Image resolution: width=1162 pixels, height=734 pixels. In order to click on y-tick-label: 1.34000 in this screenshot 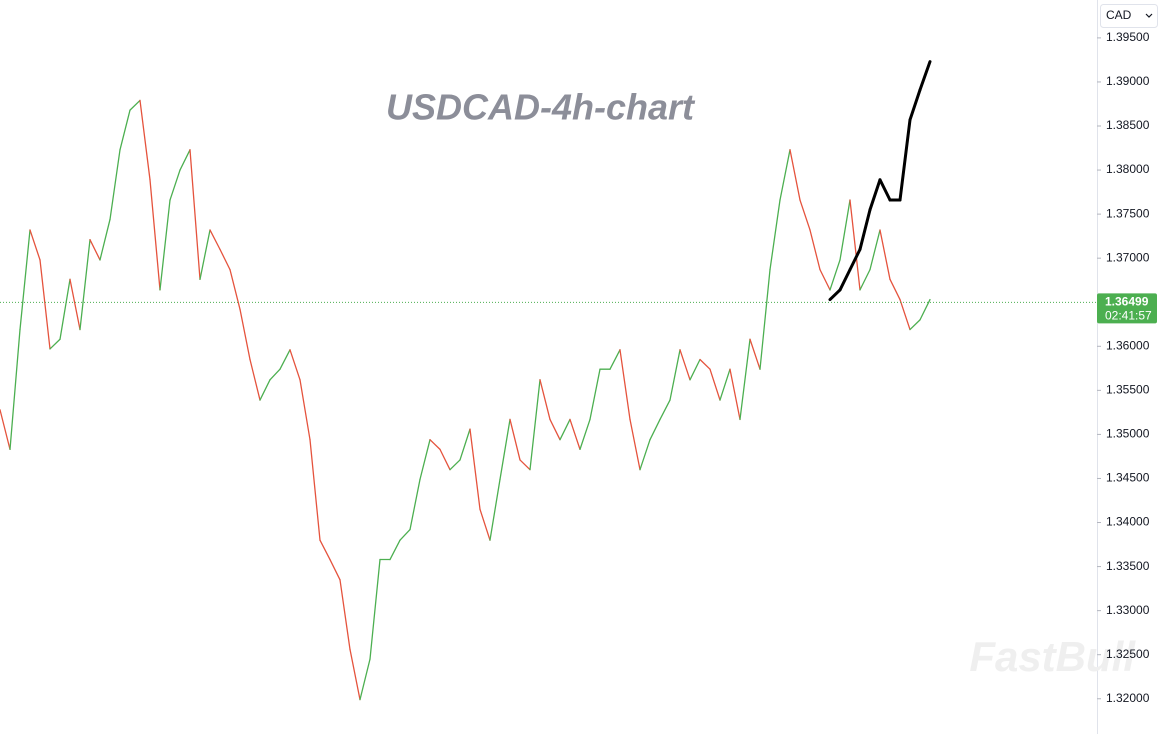, I will do `click(1128, 522)`.